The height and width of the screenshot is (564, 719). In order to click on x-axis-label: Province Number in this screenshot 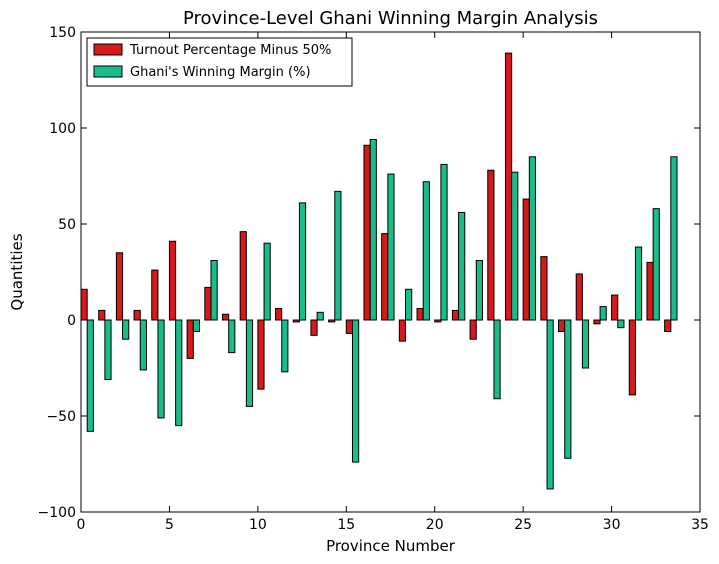, I will do `click(391, 546)`.